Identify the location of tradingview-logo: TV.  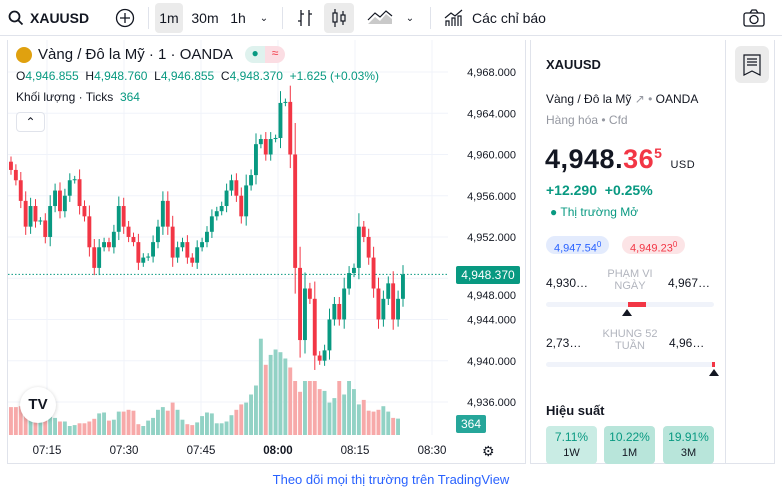
(38, 405).